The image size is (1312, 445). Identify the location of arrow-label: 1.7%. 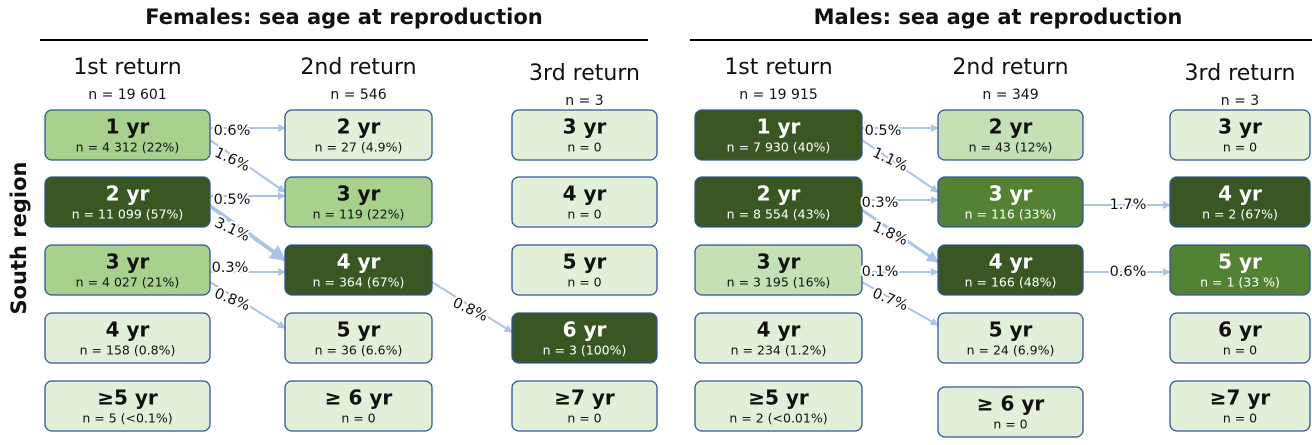
(1128, 205).